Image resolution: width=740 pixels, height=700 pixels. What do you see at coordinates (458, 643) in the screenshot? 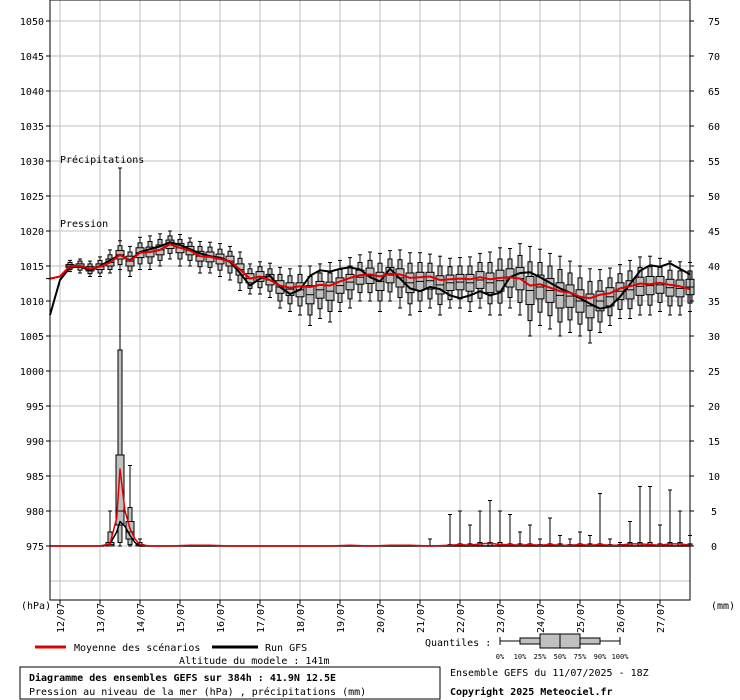
I see `quantiles-label: Quantiles :` at bounding box center [458, 643].